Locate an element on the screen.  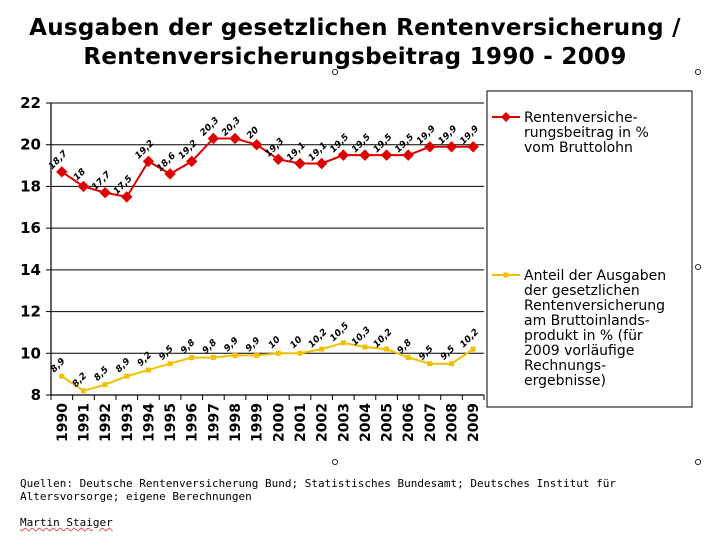
y-axis-ticks: 8 10 12 14 16 18 20 22 is located at coordinates (35, 249).